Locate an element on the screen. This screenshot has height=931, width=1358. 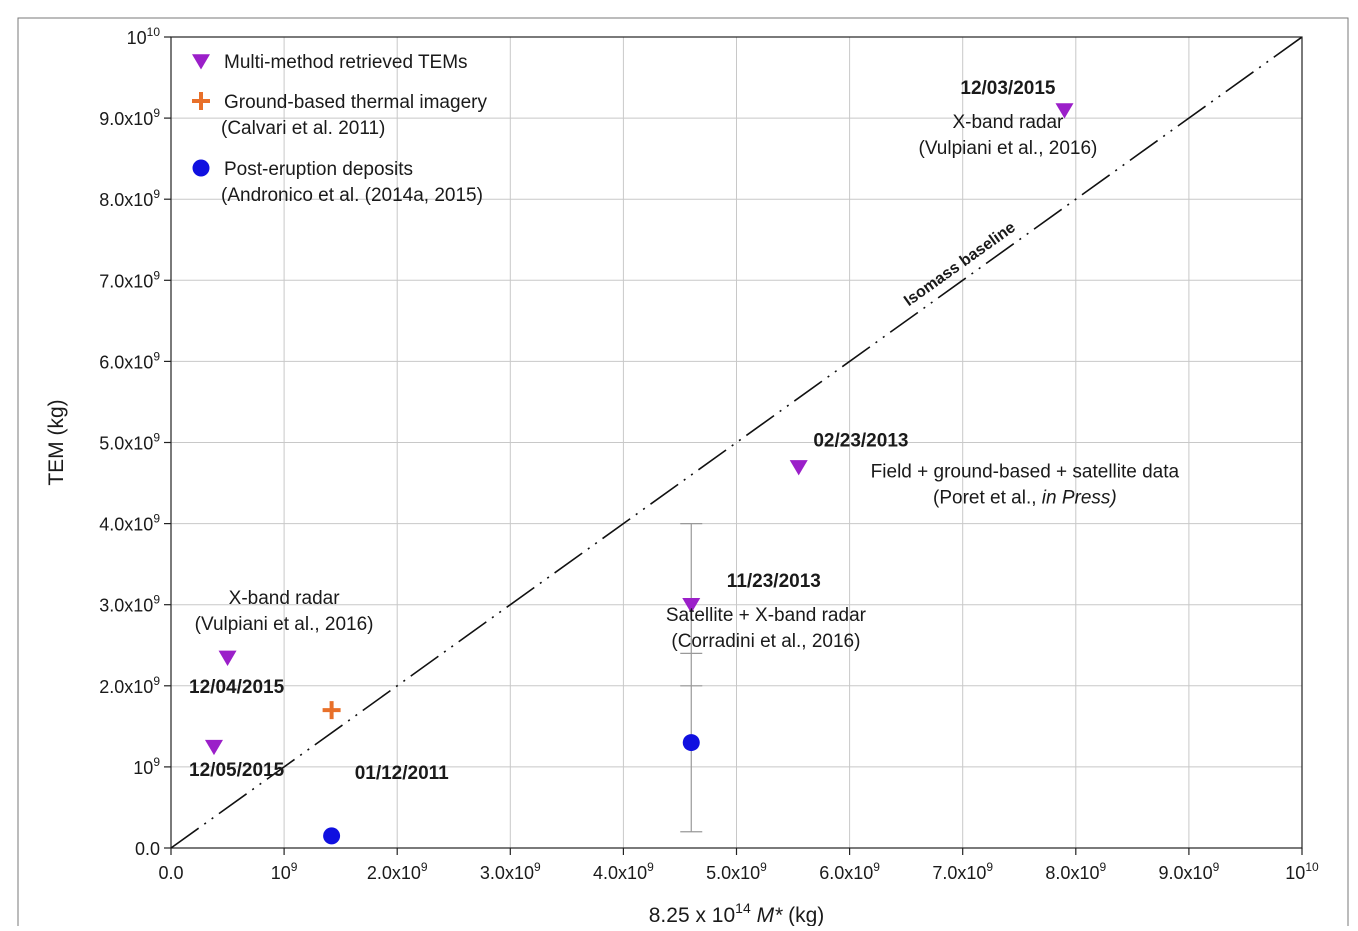
y-tick-label: 2.0x10⁹ is located at coordinates (129, 685).